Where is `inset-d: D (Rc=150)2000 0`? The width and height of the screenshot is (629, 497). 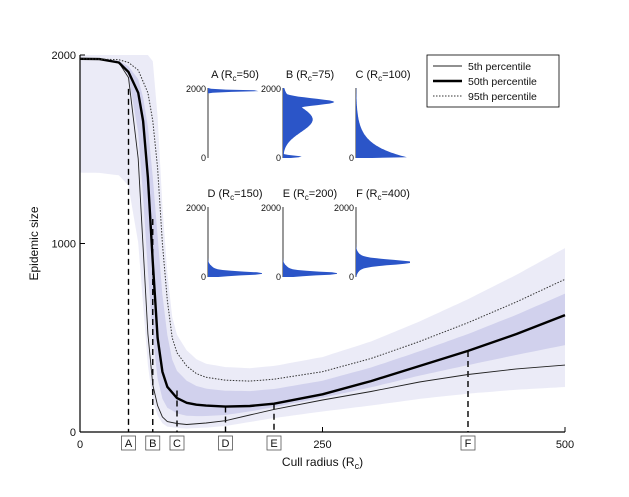 inset-d: D (Rc=150)2000 0 is located at coordinates (224, 235).